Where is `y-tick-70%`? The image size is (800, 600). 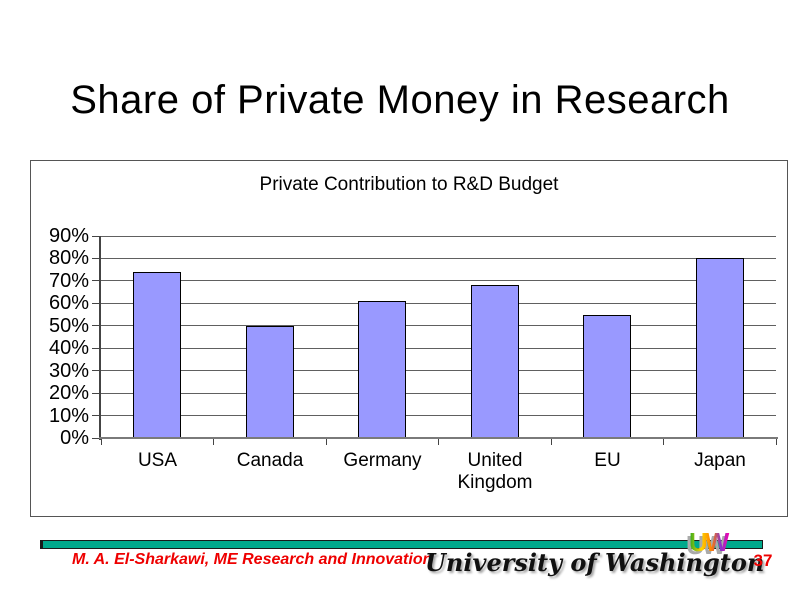 y-tick-70% is located at coordinates (96, 281).